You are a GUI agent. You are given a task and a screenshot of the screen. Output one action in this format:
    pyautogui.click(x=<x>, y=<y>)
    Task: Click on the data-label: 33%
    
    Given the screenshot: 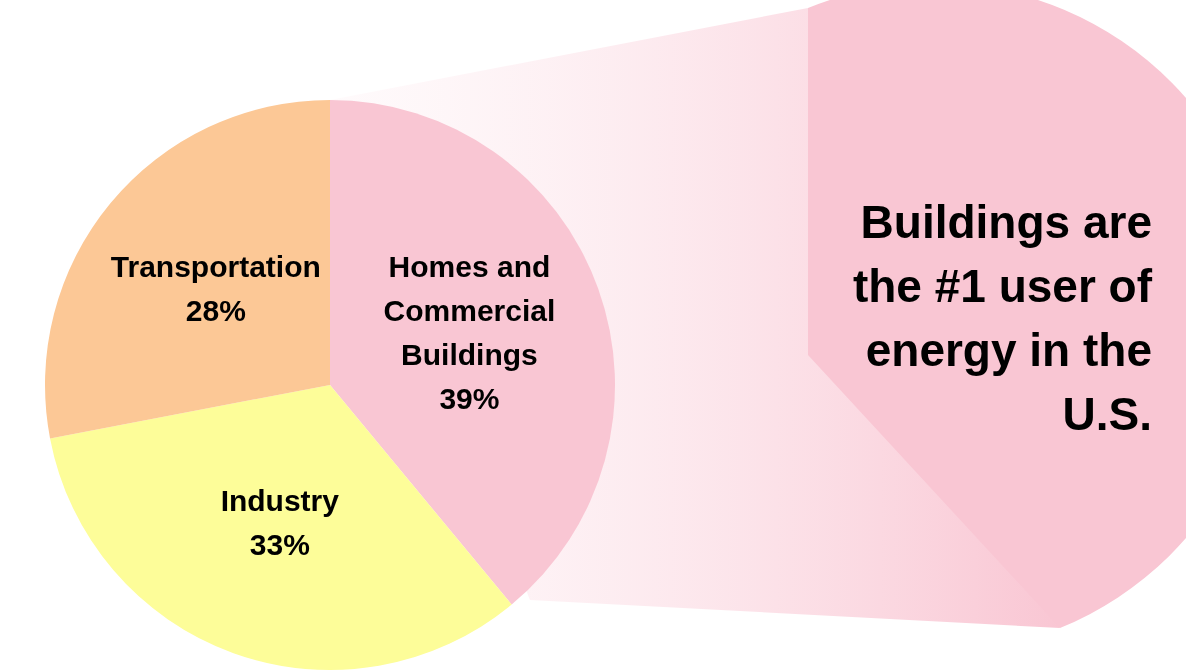 What is the action you would take?
    pyautogui.click(x=279, y=544)
    